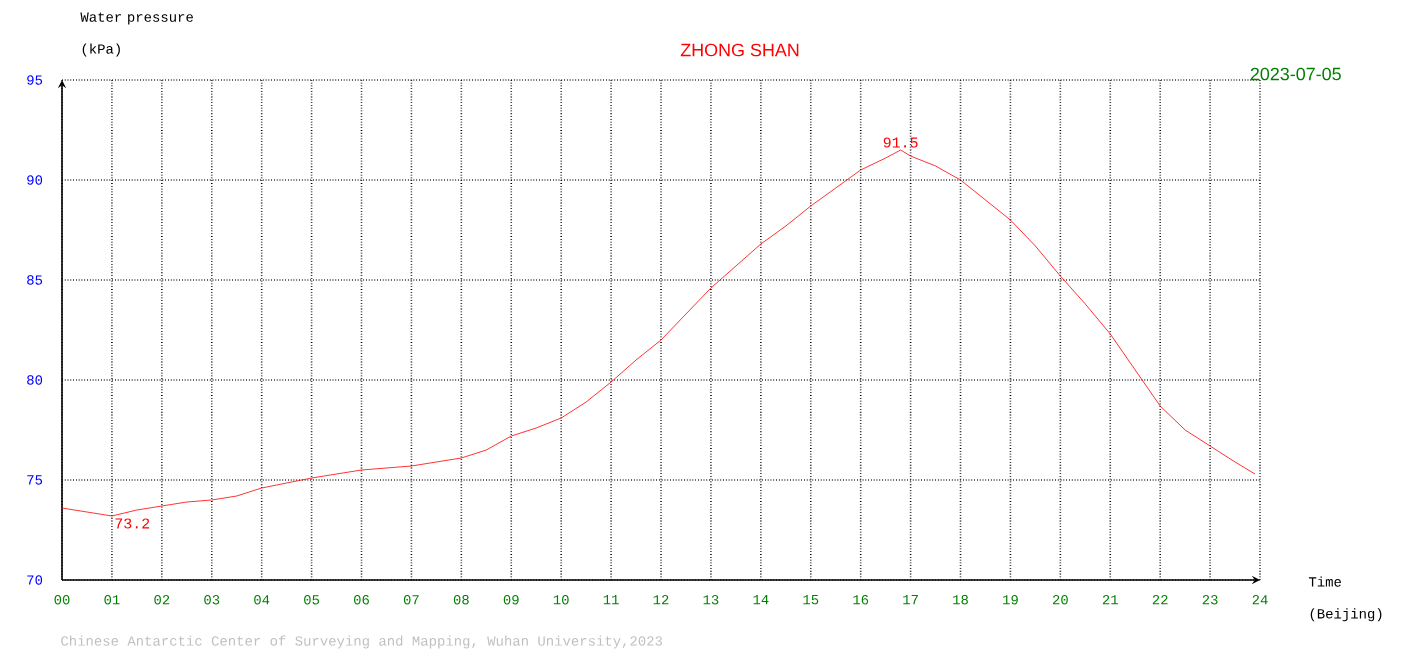 The height and width of the screenshot is (656, 1420). What do you see at coordinates (739, 50) in the screenshot?
I see `chart-title: ZHONG SHAN` at bounding box center [739, 50].